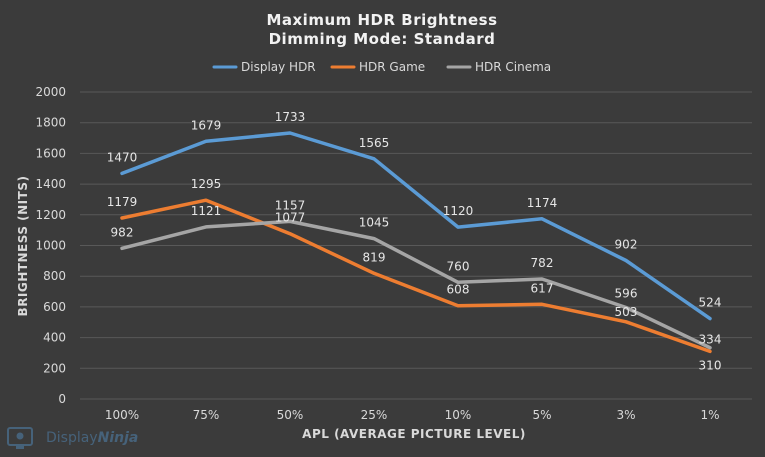 Image resolution: width=765 pixels, height=457 pixels. What do you see at coordinates (381, 20) in the screenshot?
I see `chart-title: Maximum HDR Brightness` at bounding box center [381, 20].